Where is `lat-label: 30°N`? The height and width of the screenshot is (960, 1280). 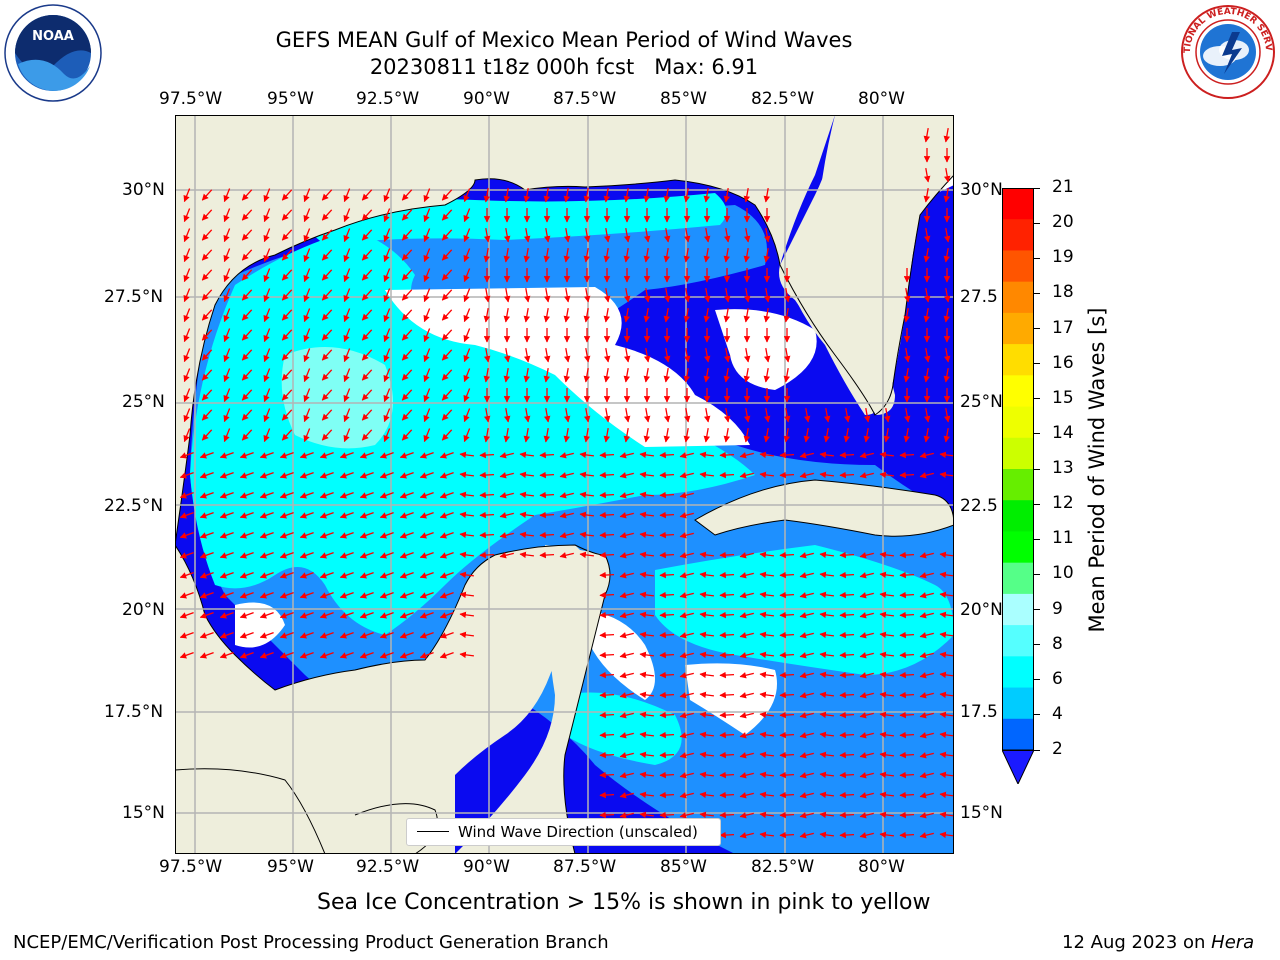
lat-label: 30°N is located at coordinates (143, 190).